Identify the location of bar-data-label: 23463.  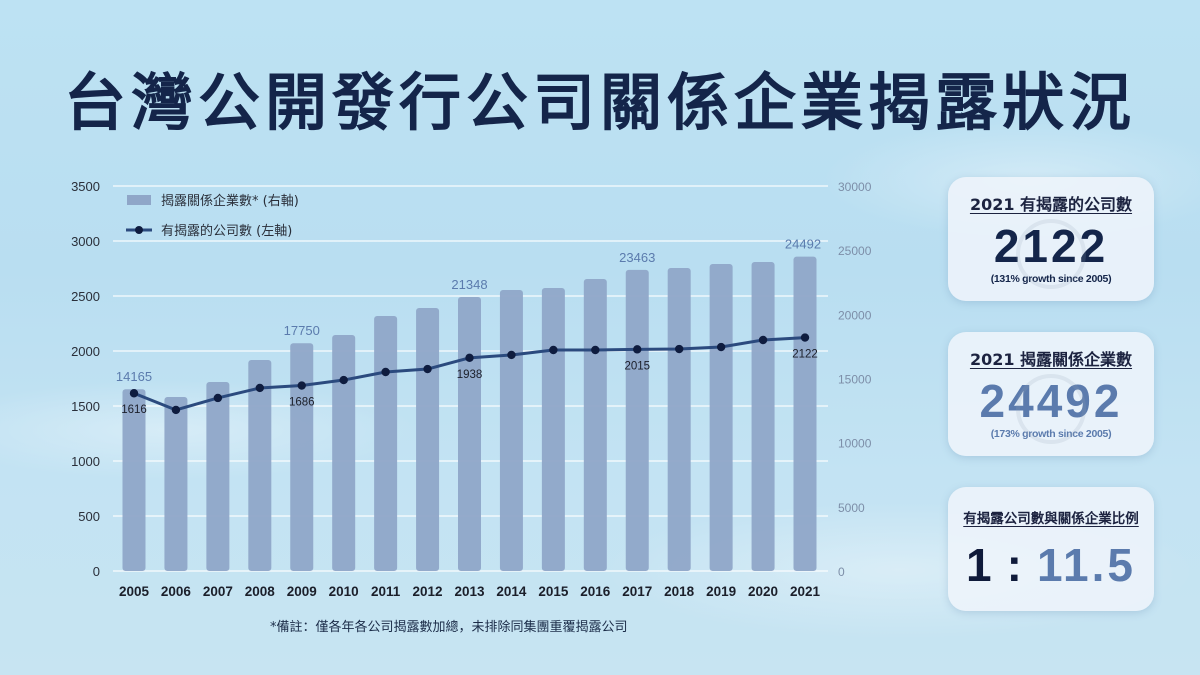
(637, 257).